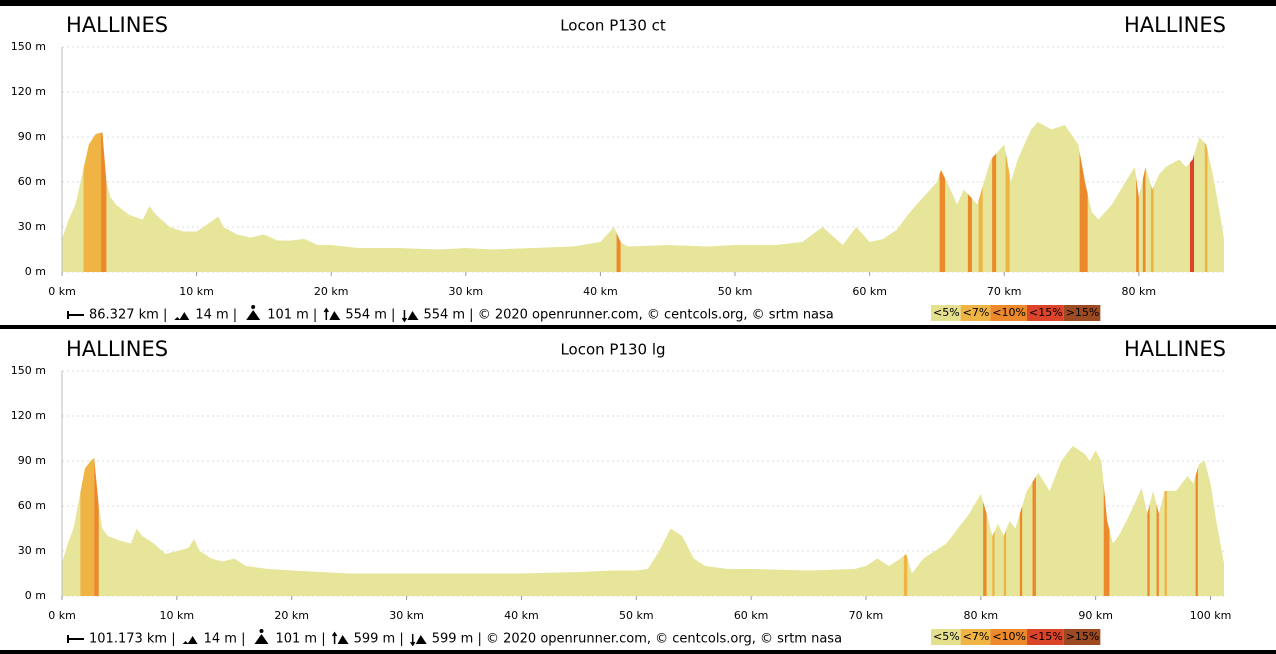 The height and width of the screenshot is (654, 1276). I want to click on icon-down, so click(404, 316).